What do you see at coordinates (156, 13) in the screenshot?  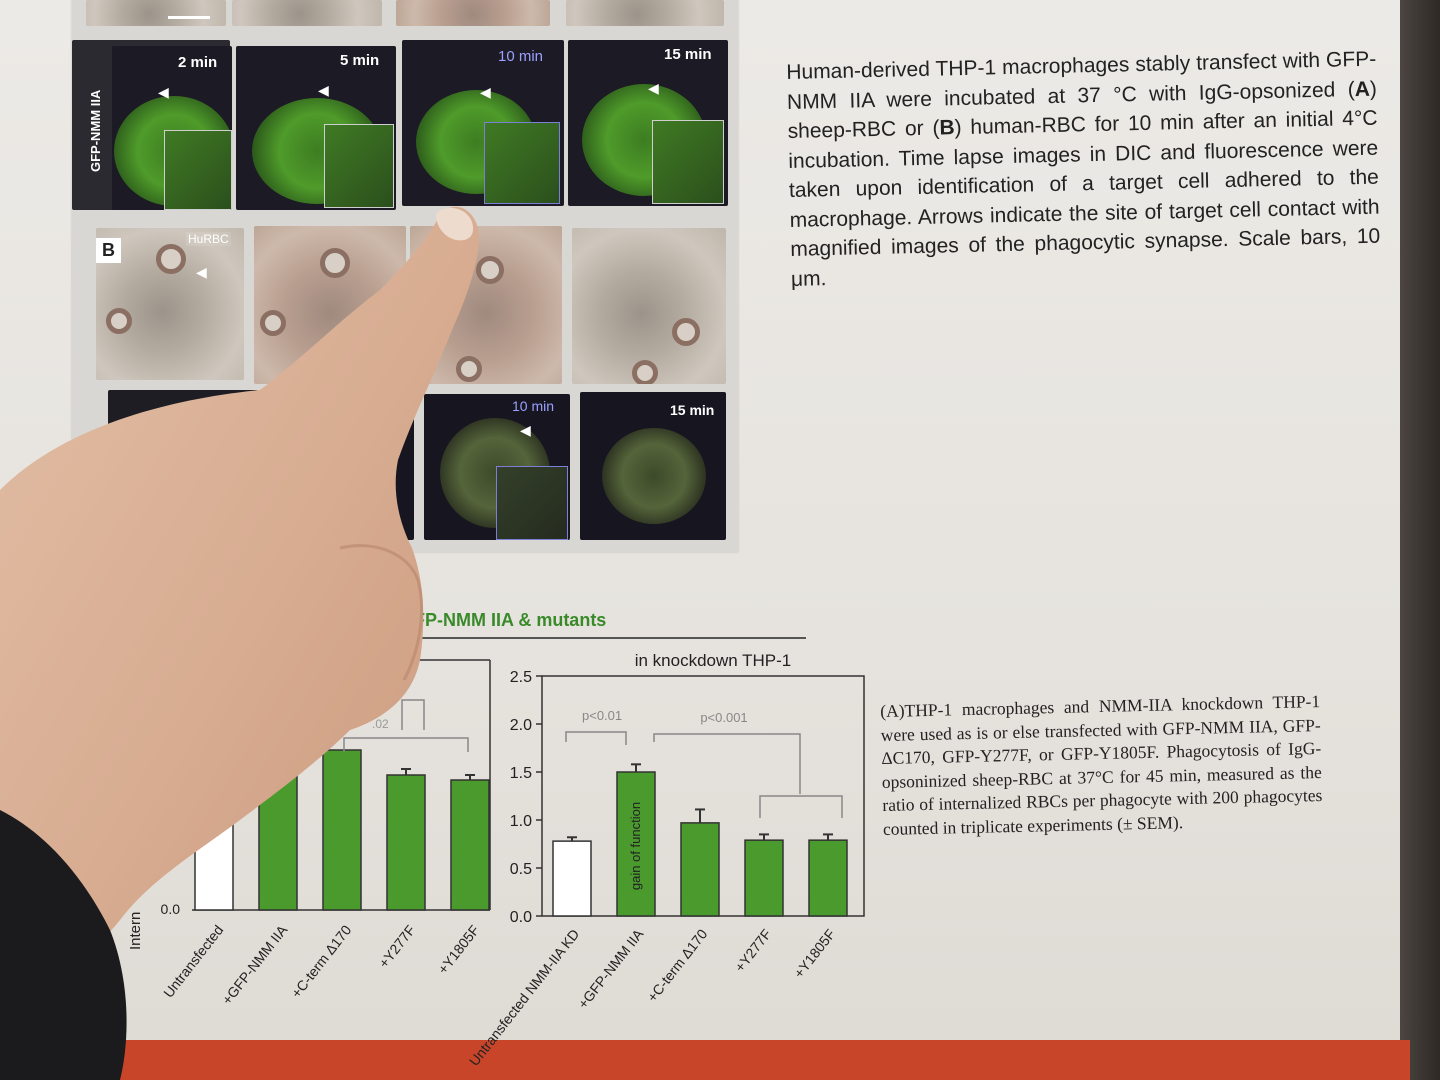 I see `dic-tile-a1` at bounding box center [156, 13].